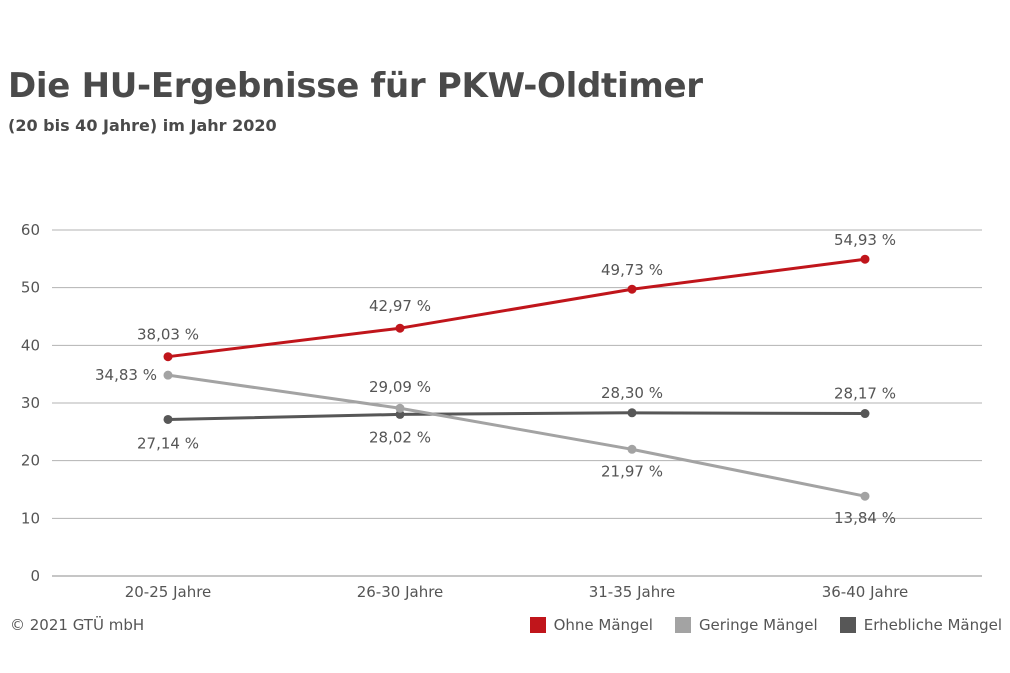 This screenshot has width=1010, height=673. I want to click on data-label-erhebliche: 27,14 %, so click(168, 443).